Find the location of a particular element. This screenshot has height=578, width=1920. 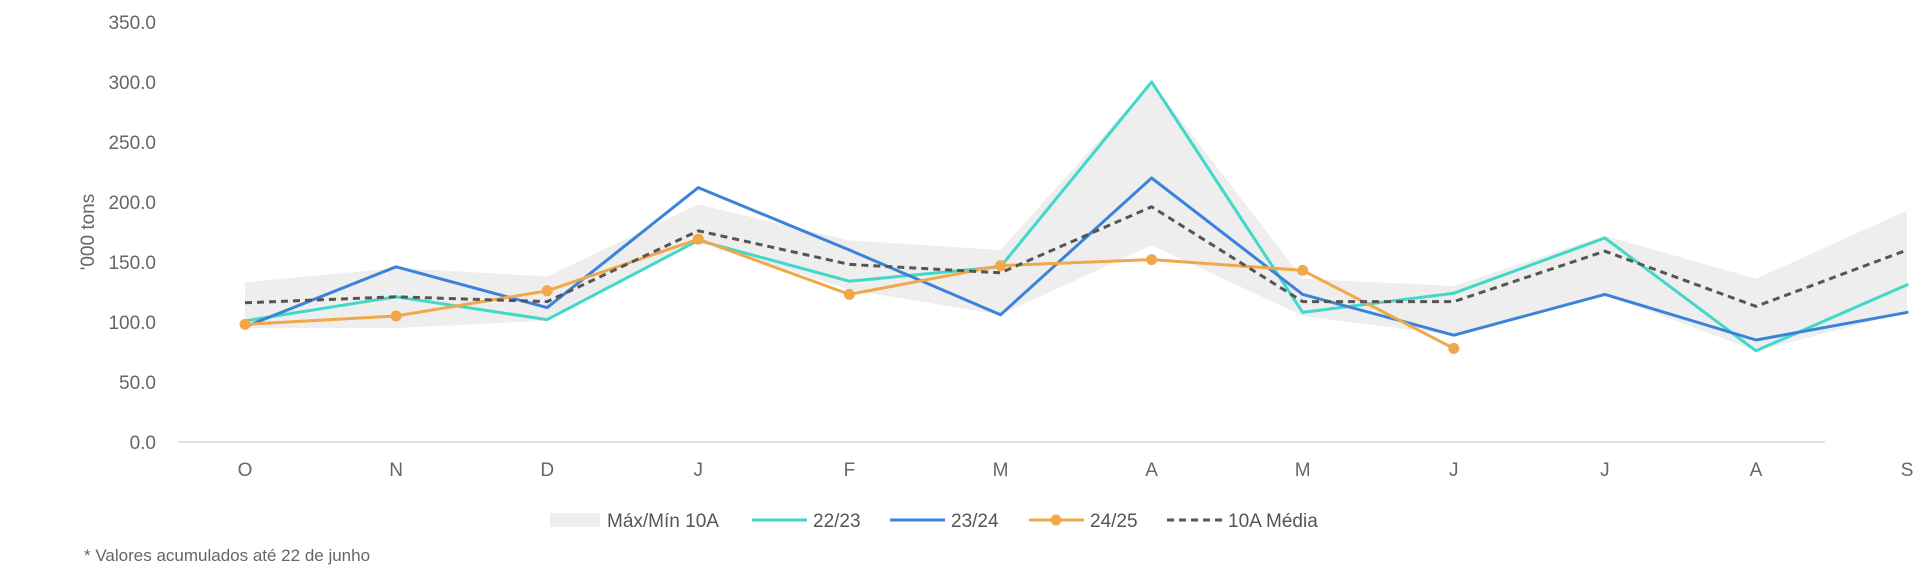

y-tick-label: 350.0 is located at coordinates (132, 23).